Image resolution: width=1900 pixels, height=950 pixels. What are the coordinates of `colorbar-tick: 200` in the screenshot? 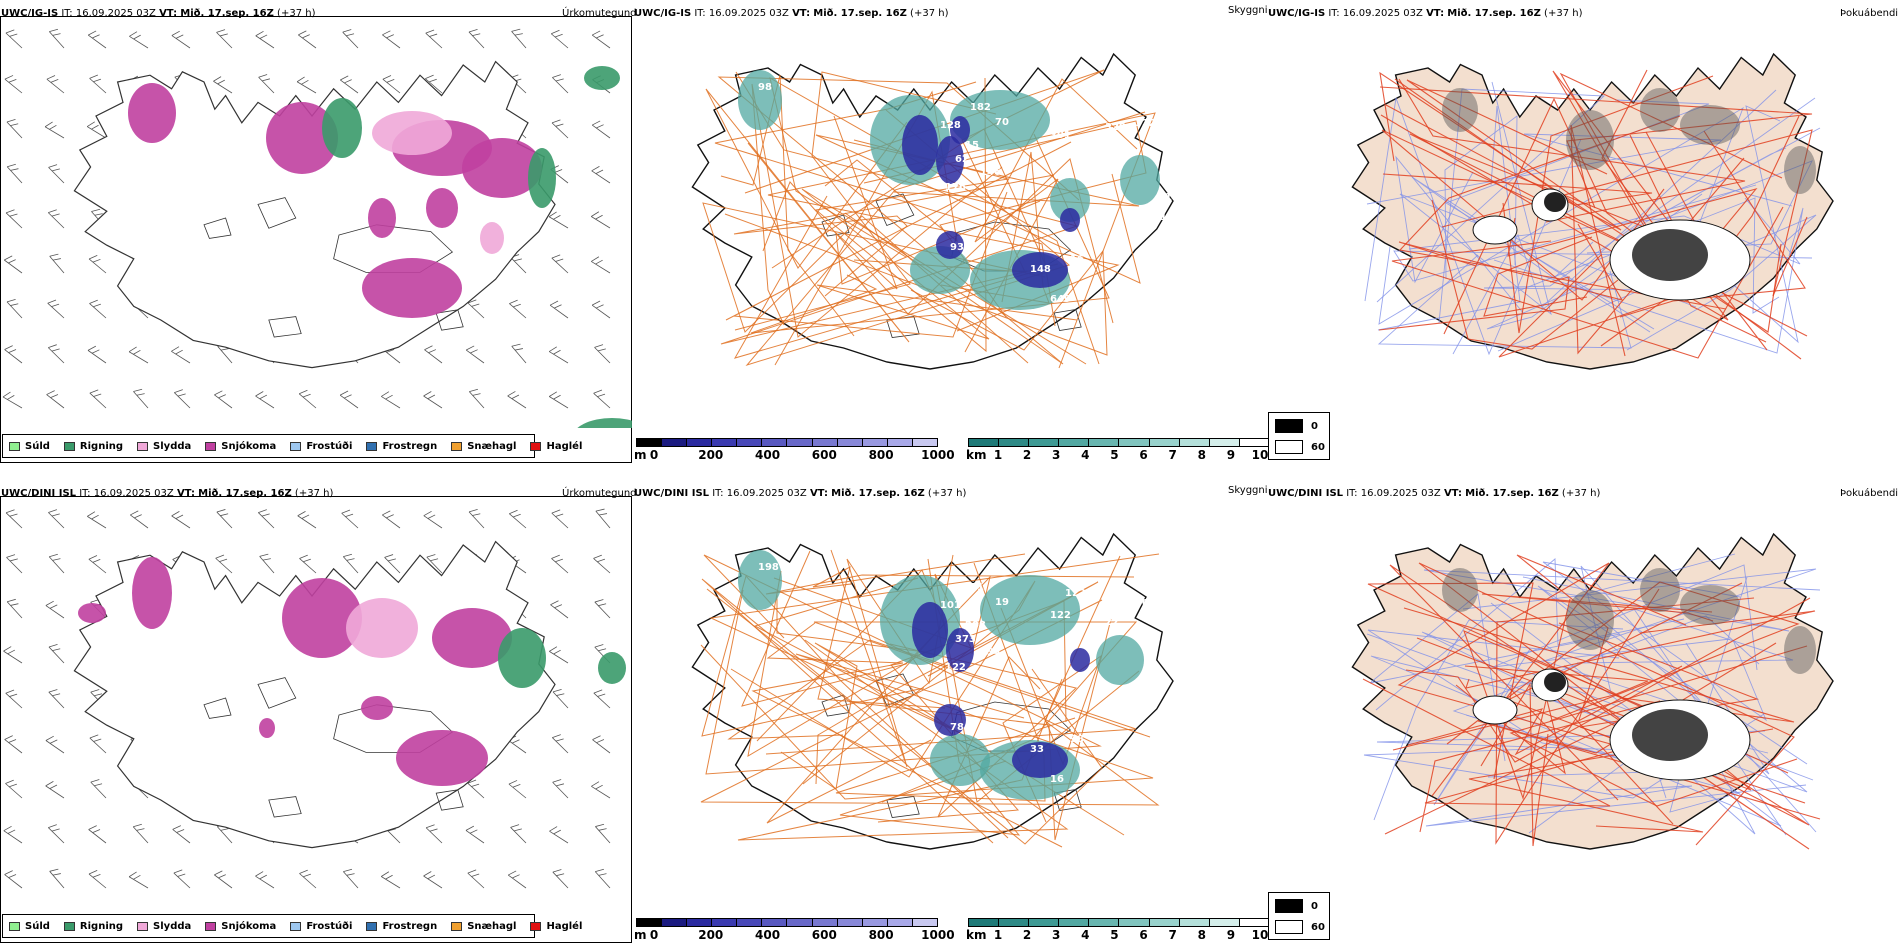 It's located at (711, 455).